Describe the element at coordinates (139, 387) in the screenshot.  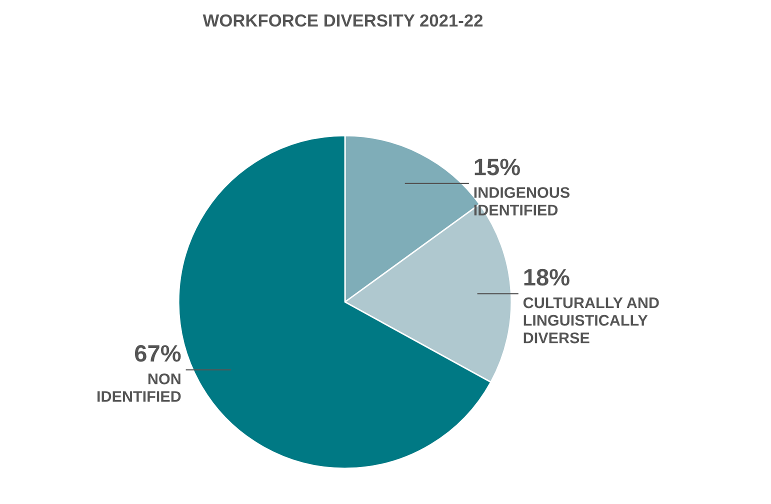
I see `slice-label: NON IDENTIFIED` at that location.